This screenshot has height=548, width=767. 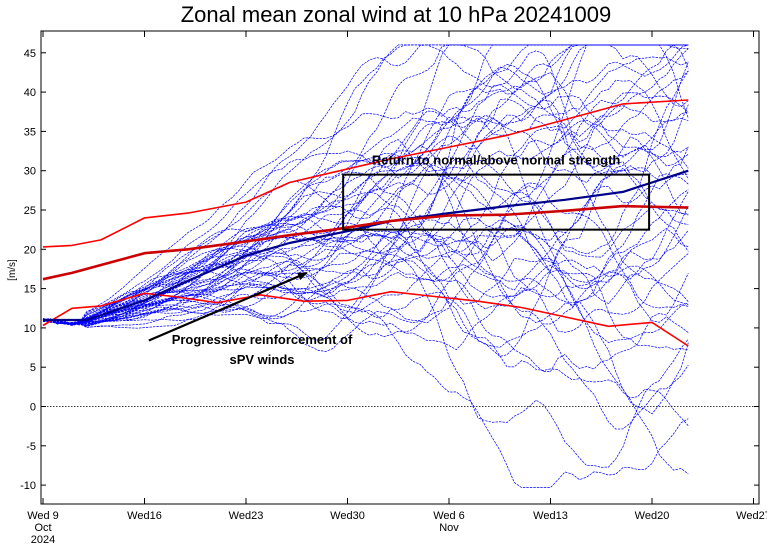 What do you see at coordinates (261, 359) in the screenshot?
I see `annotation-arrow-label-line2: sPV winds` at bounding box center [261, 359].